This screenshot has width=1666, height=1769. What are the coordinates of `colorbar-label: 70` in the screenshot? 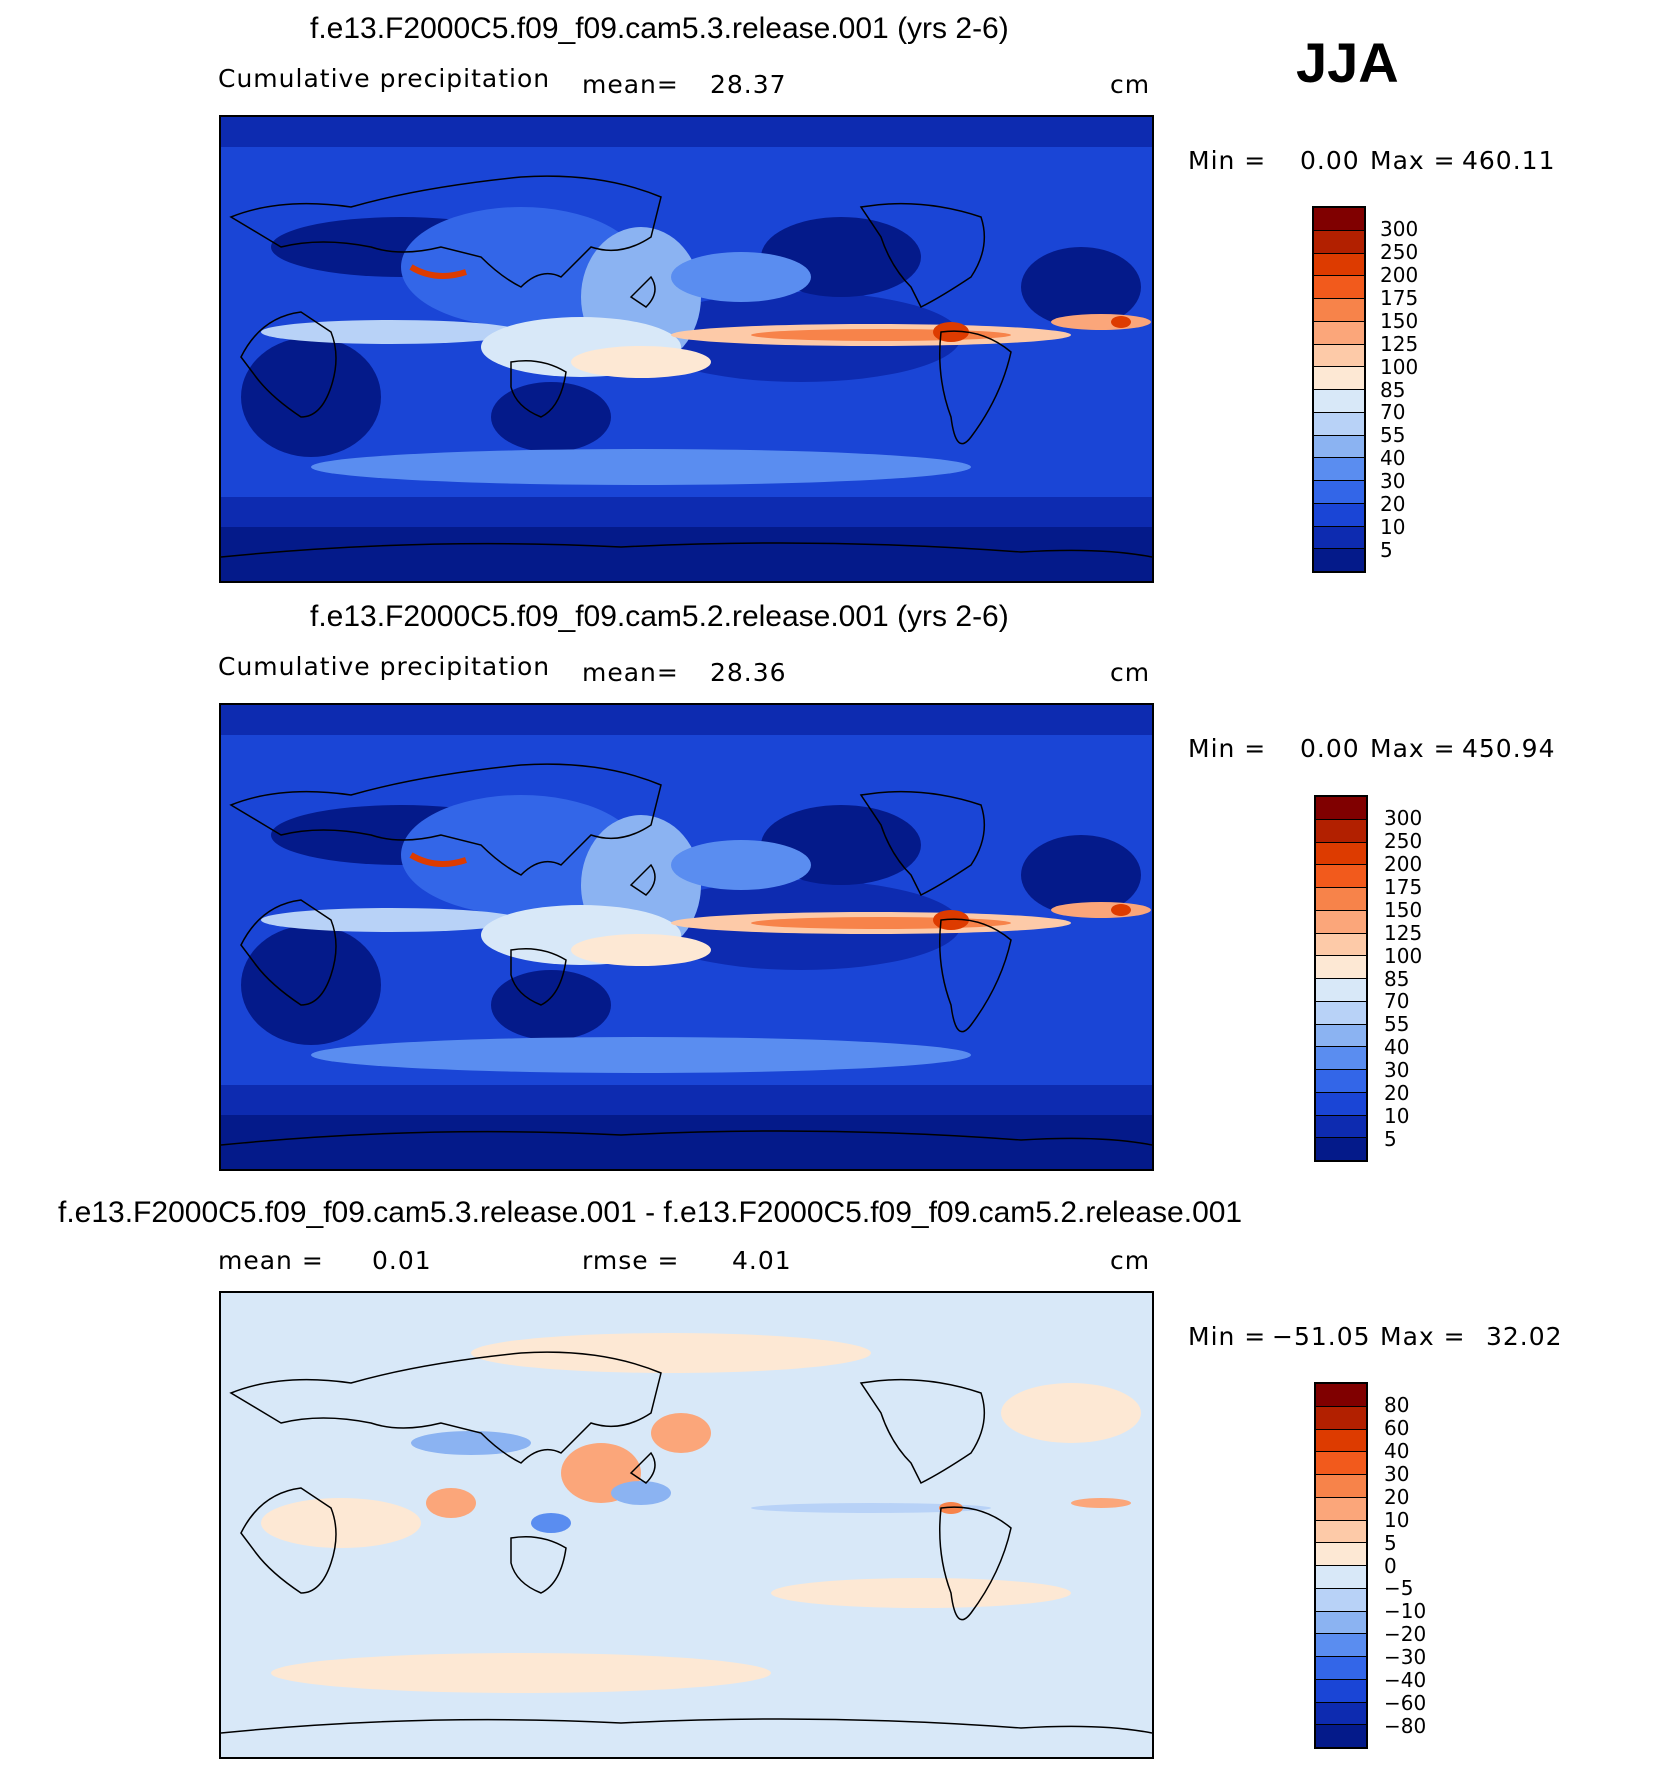 It's located at (1393, 412).